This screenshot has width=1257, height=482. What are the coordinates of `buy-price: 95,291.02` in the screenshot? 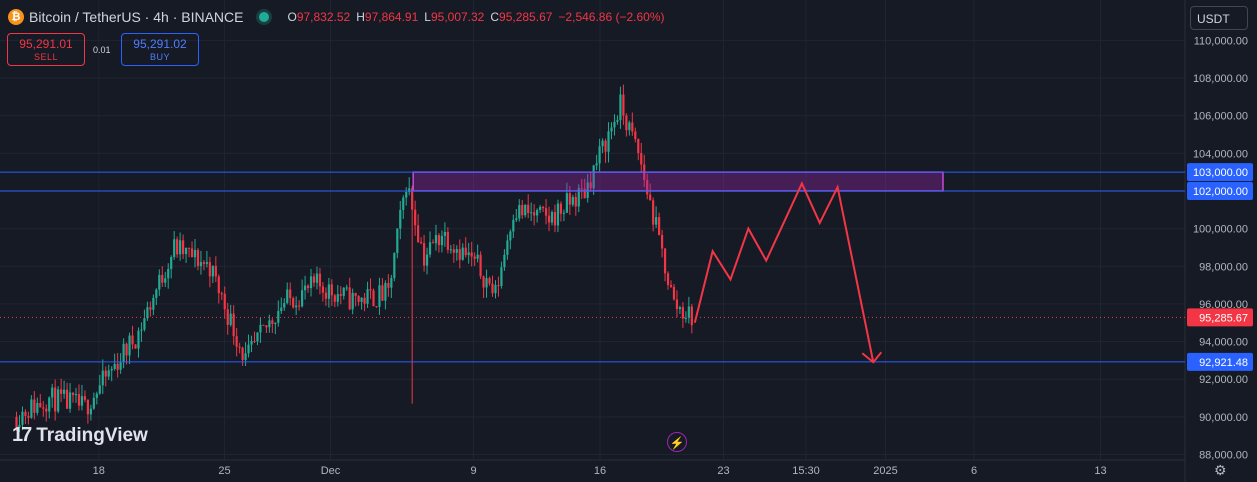 It's located at (160, 44).